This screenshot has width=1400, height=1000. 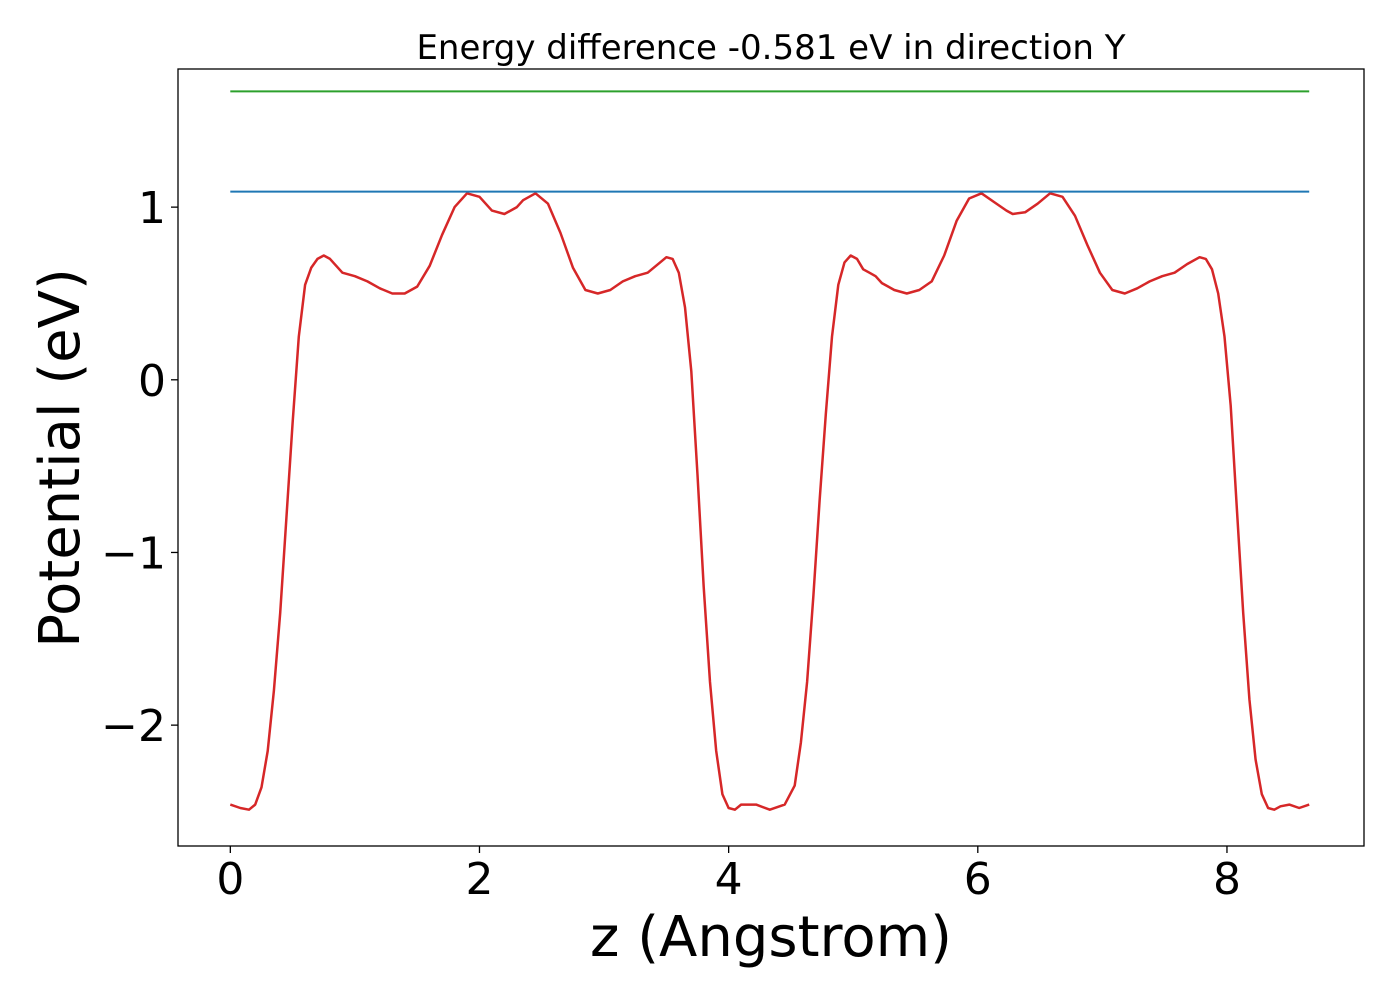 What do you see at coordinates (978, 879) in the screenshot?
I see `x-tick-label: 6` at bounding box center [978, 879].